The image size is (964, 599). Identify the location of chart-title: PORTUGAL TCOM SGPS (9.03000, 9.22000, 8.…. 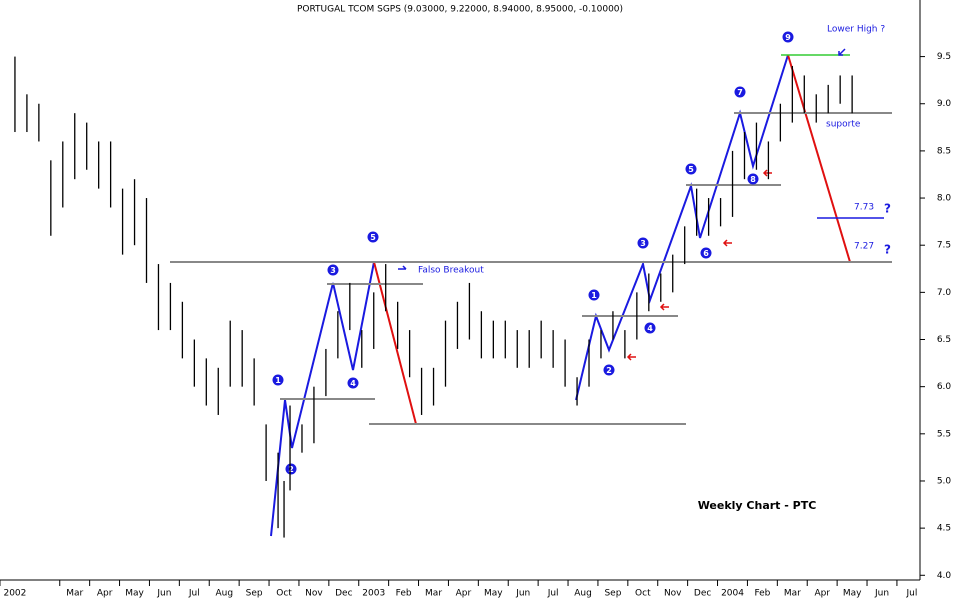
(460, 10).